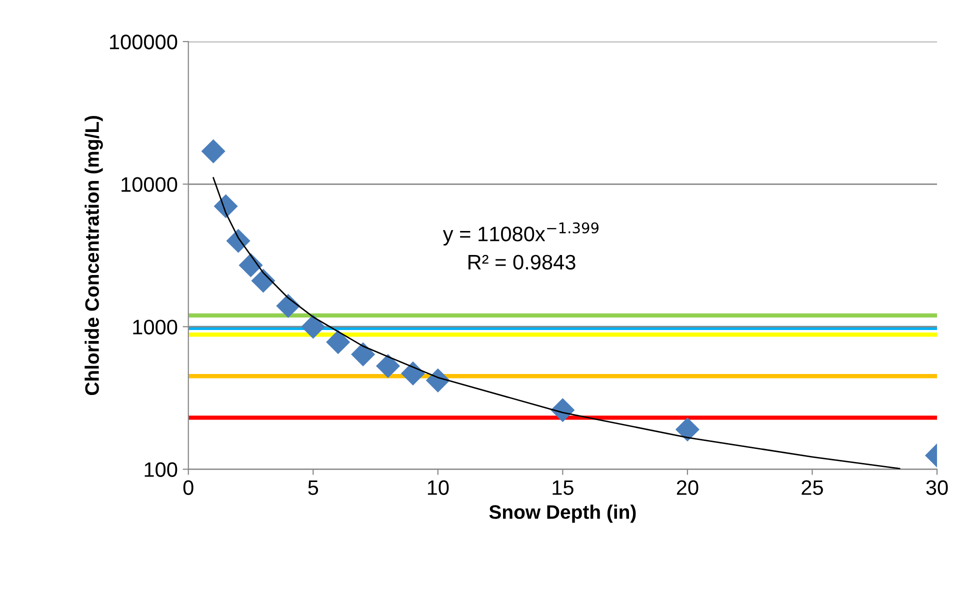 The height and width of the screenshot is (594, 966). I want to click on y-tick-label: 100, so click(161, 470).